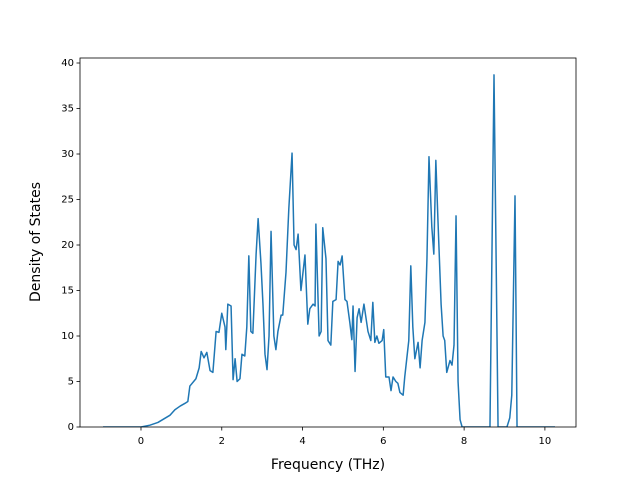 The image size is (640, 480). Describe the element at coordinates (67, 336) in the screenshot. I see `y-tick-label: 10` at that location.